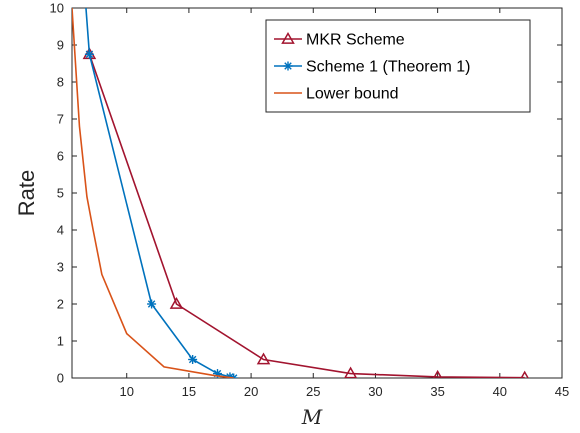  What do you see at coordinates (437, 391) in the screenshot?
I see `x-tick-label: 35` at bounding box center [437, 391].